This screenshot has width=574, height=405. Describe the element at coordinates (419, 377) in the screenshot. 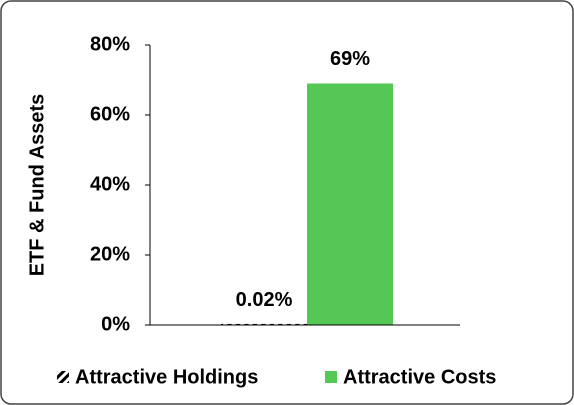

I see `legend-label: Attractive Costs` at that location.